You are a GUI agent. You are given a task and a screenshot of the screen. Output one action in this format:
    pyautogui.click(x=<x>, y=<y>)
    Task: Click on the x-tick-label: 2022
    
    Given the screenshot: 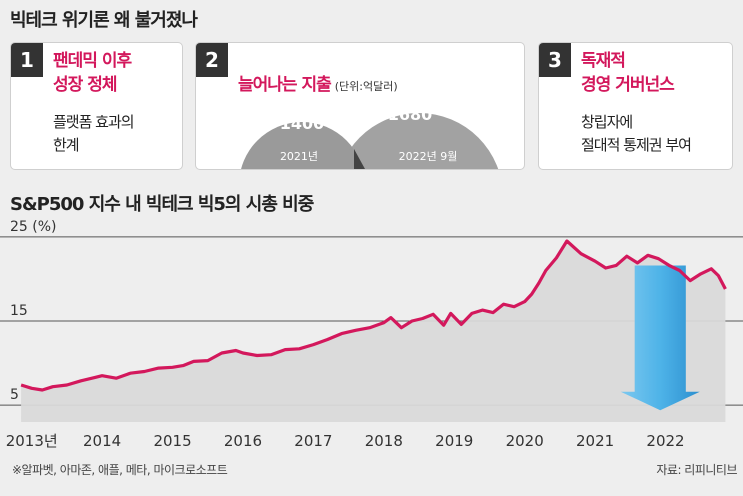 What is the action you would take?
    pyautogui.click(x=665, y=441)
    